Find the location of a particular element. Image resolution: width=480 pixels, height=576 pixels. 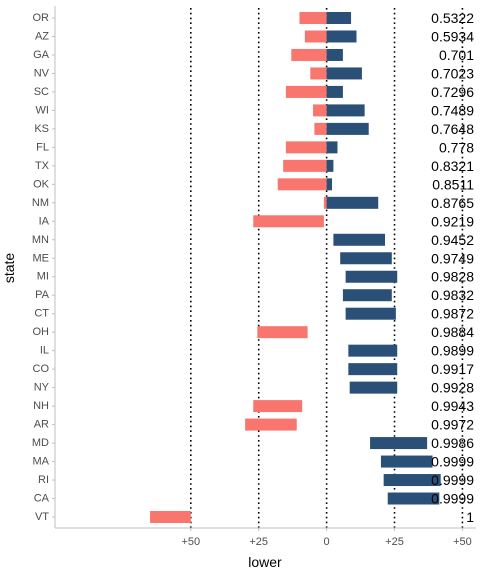

y-axis-title: state is located at coordinates (9, 268).